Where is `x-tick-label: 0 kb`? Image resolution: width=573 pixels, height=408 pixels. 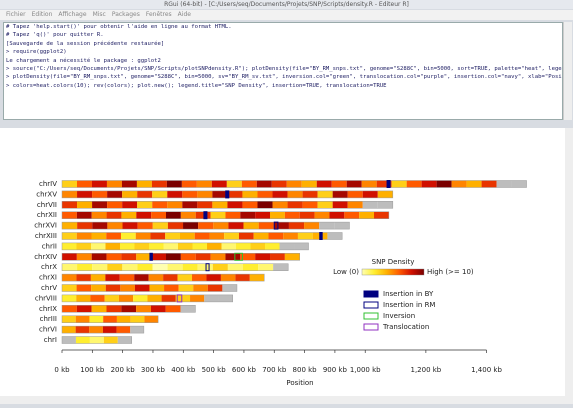 x-tick-label: 0 kb is located at coordinates (62, 370).